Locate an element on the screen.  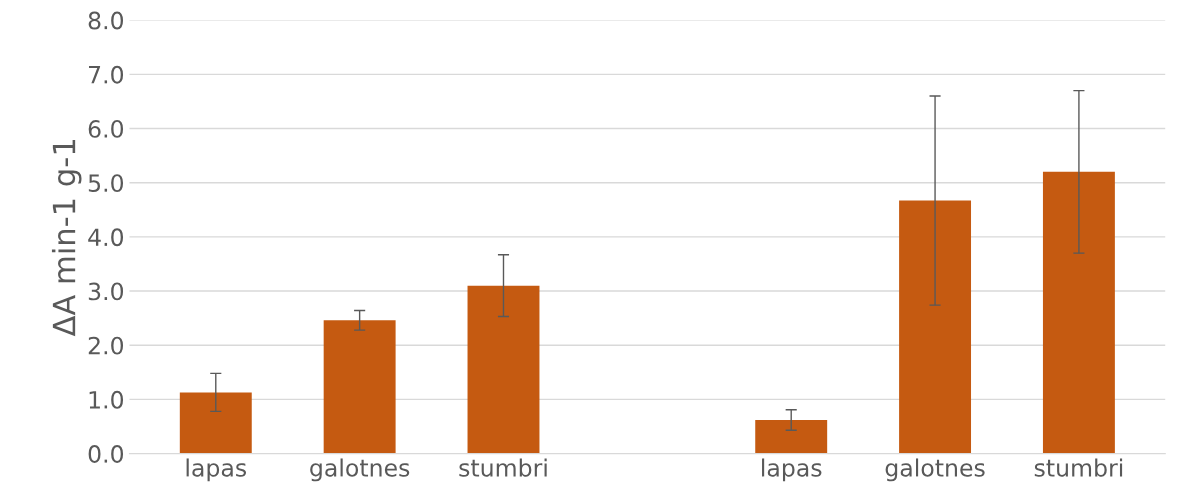
y-tick-label: 7.0 is located at coordinates (106, 74).